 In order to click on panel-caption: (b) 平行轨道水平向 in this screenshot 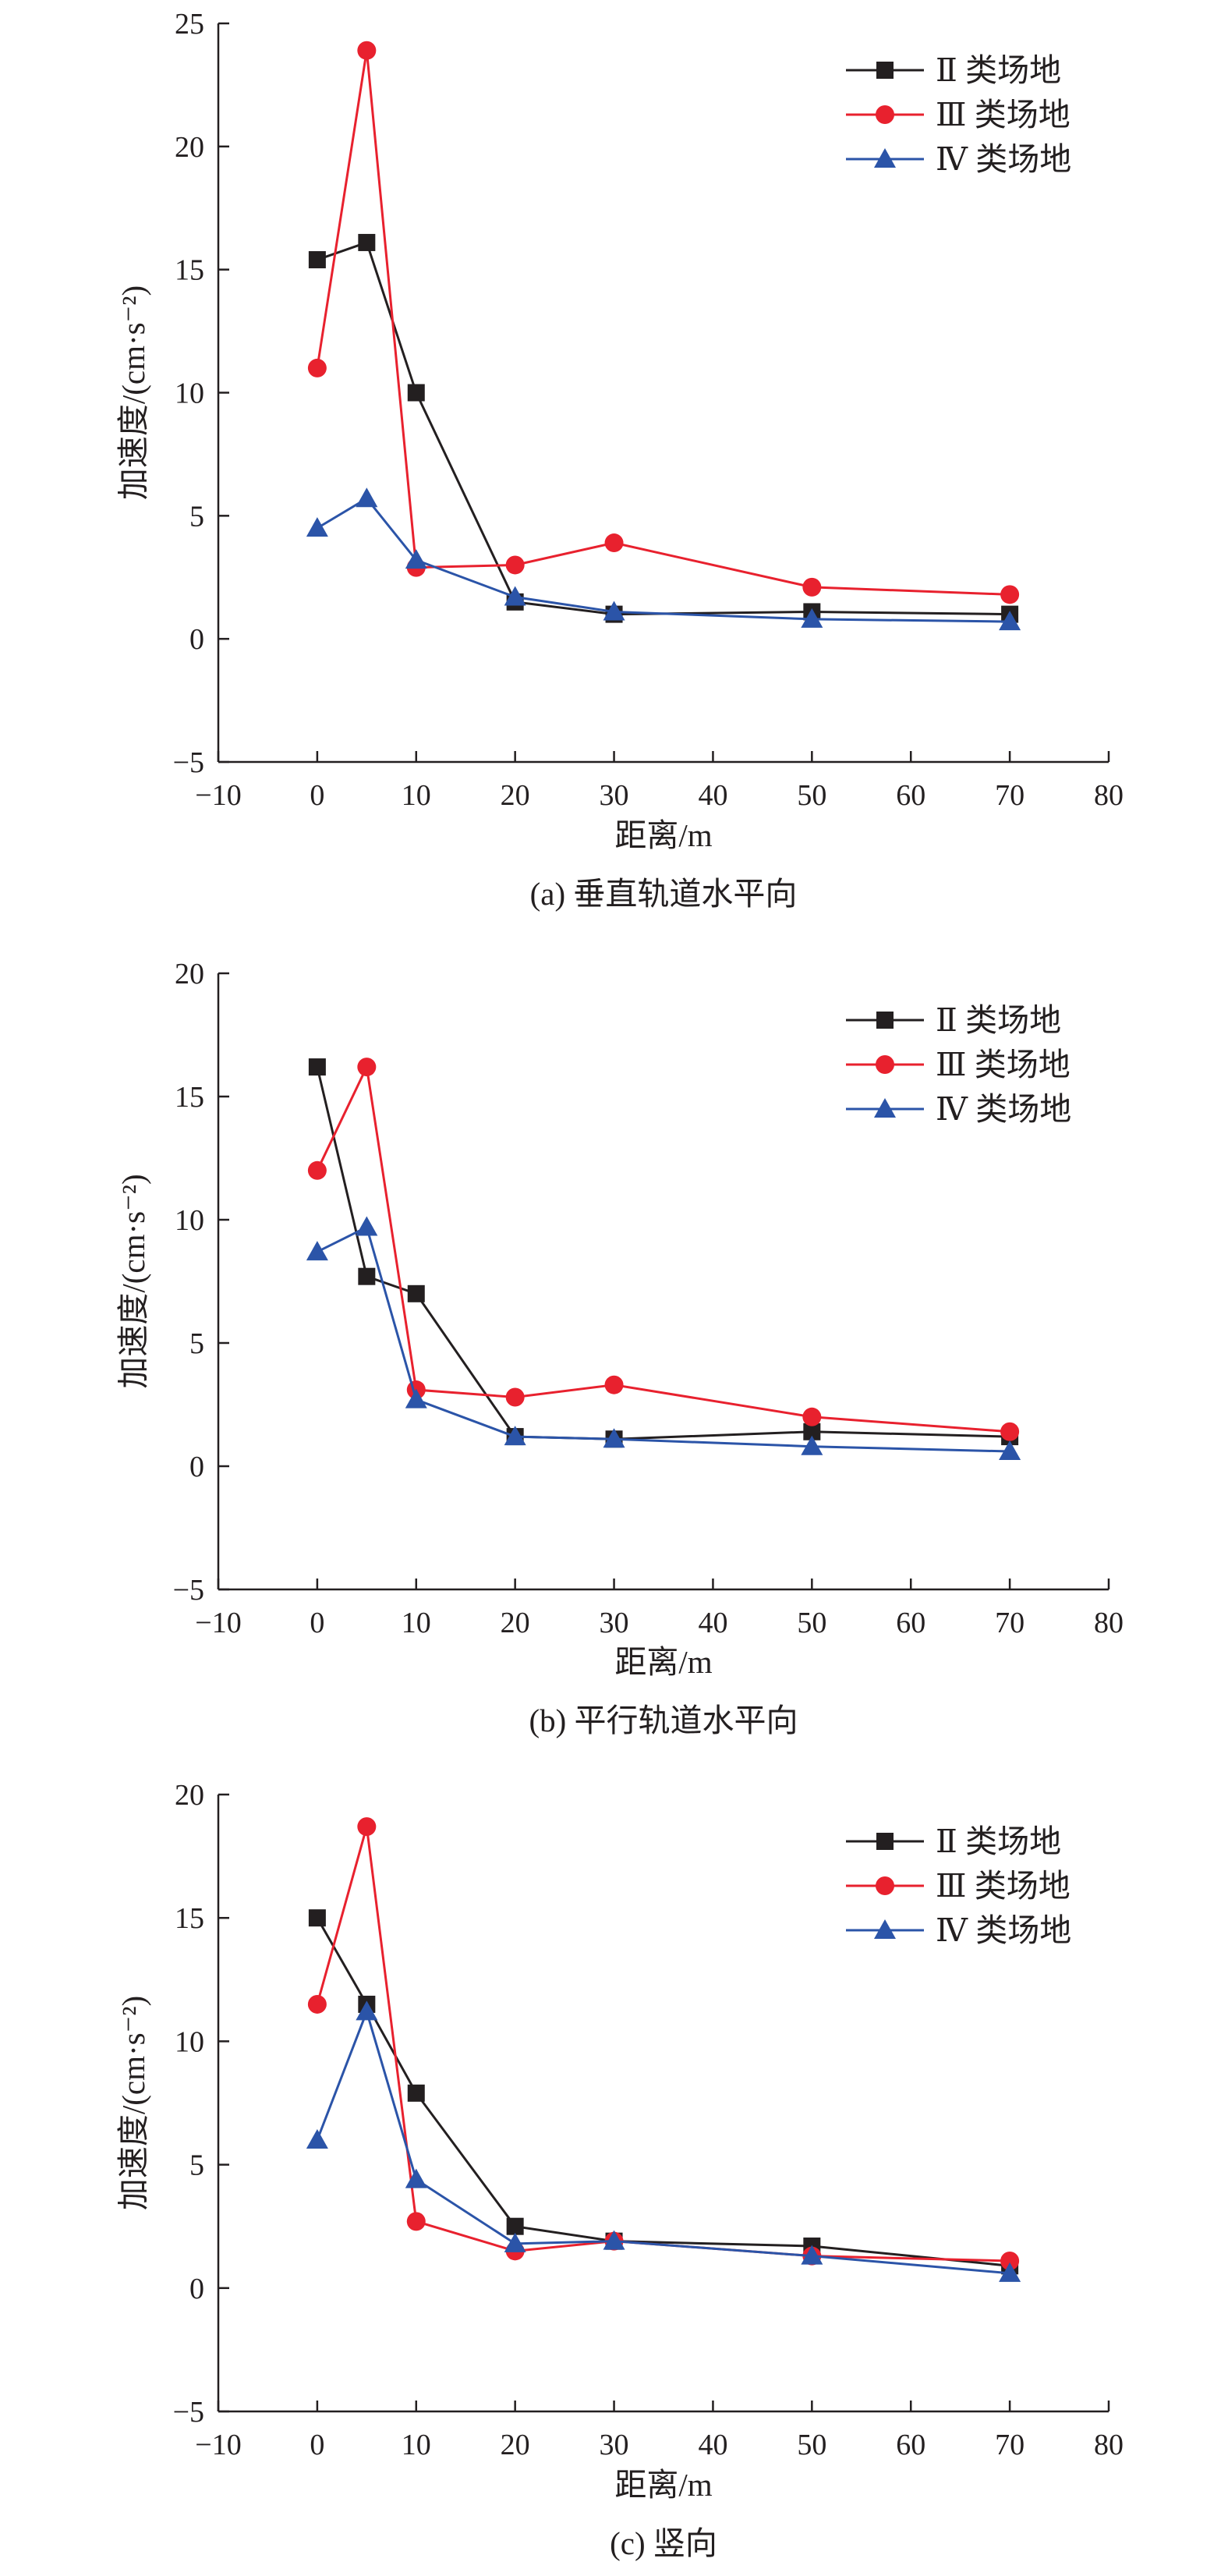, I will do `click(663, 1721)`.